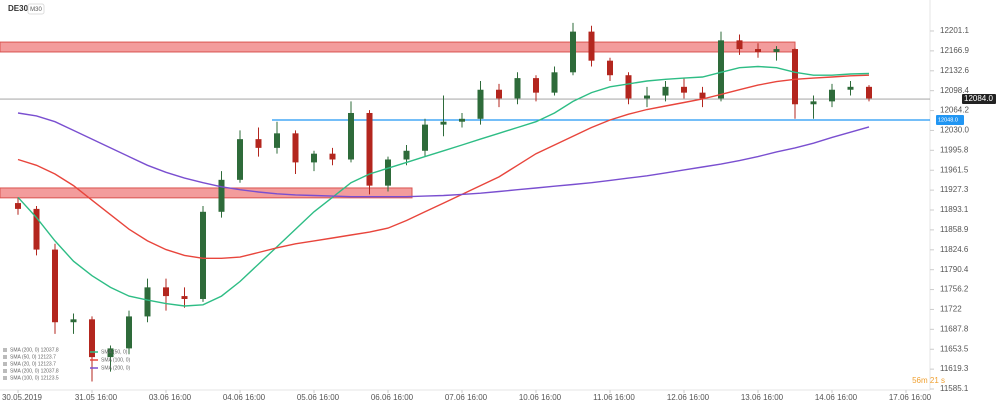 The height and width of the screenshot is (405, 1000). Describe the element at coordinates (540, 397) in the screenshot. I see `x-tick-label: 10.06 16:00` at that location.